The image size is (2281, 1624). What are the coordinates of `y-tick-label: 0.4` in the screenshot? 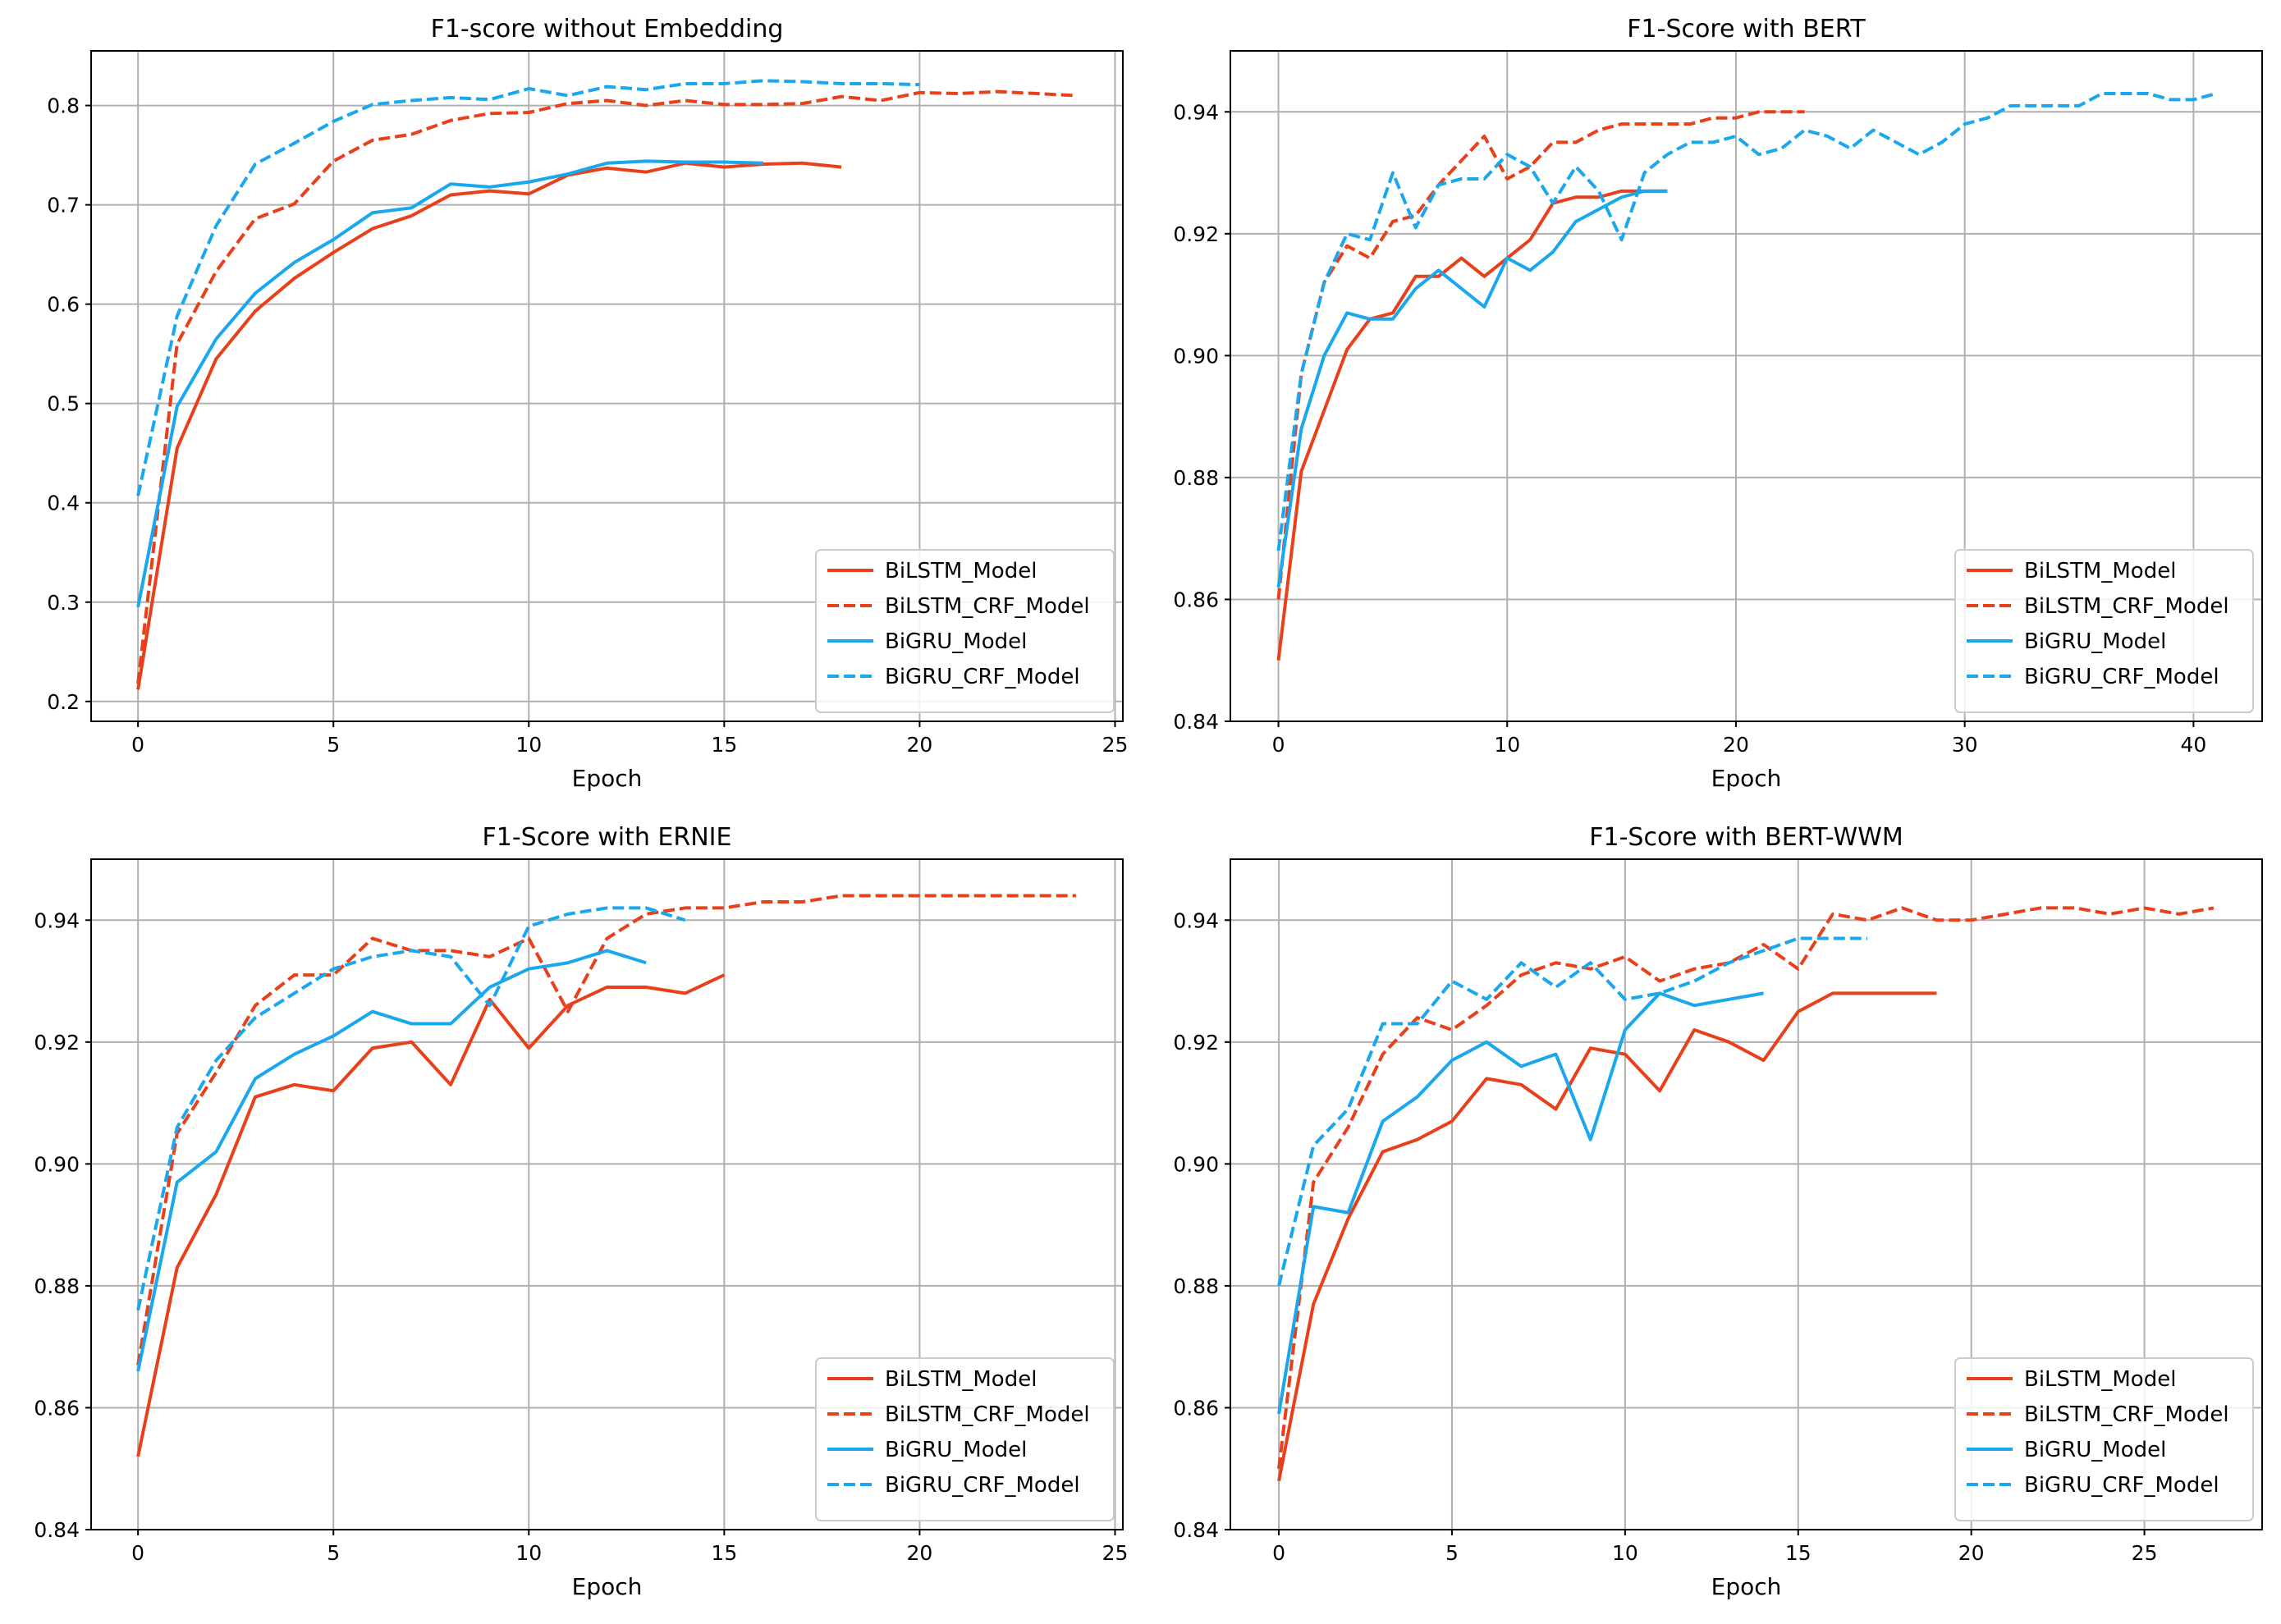 It's located at (63, 503).